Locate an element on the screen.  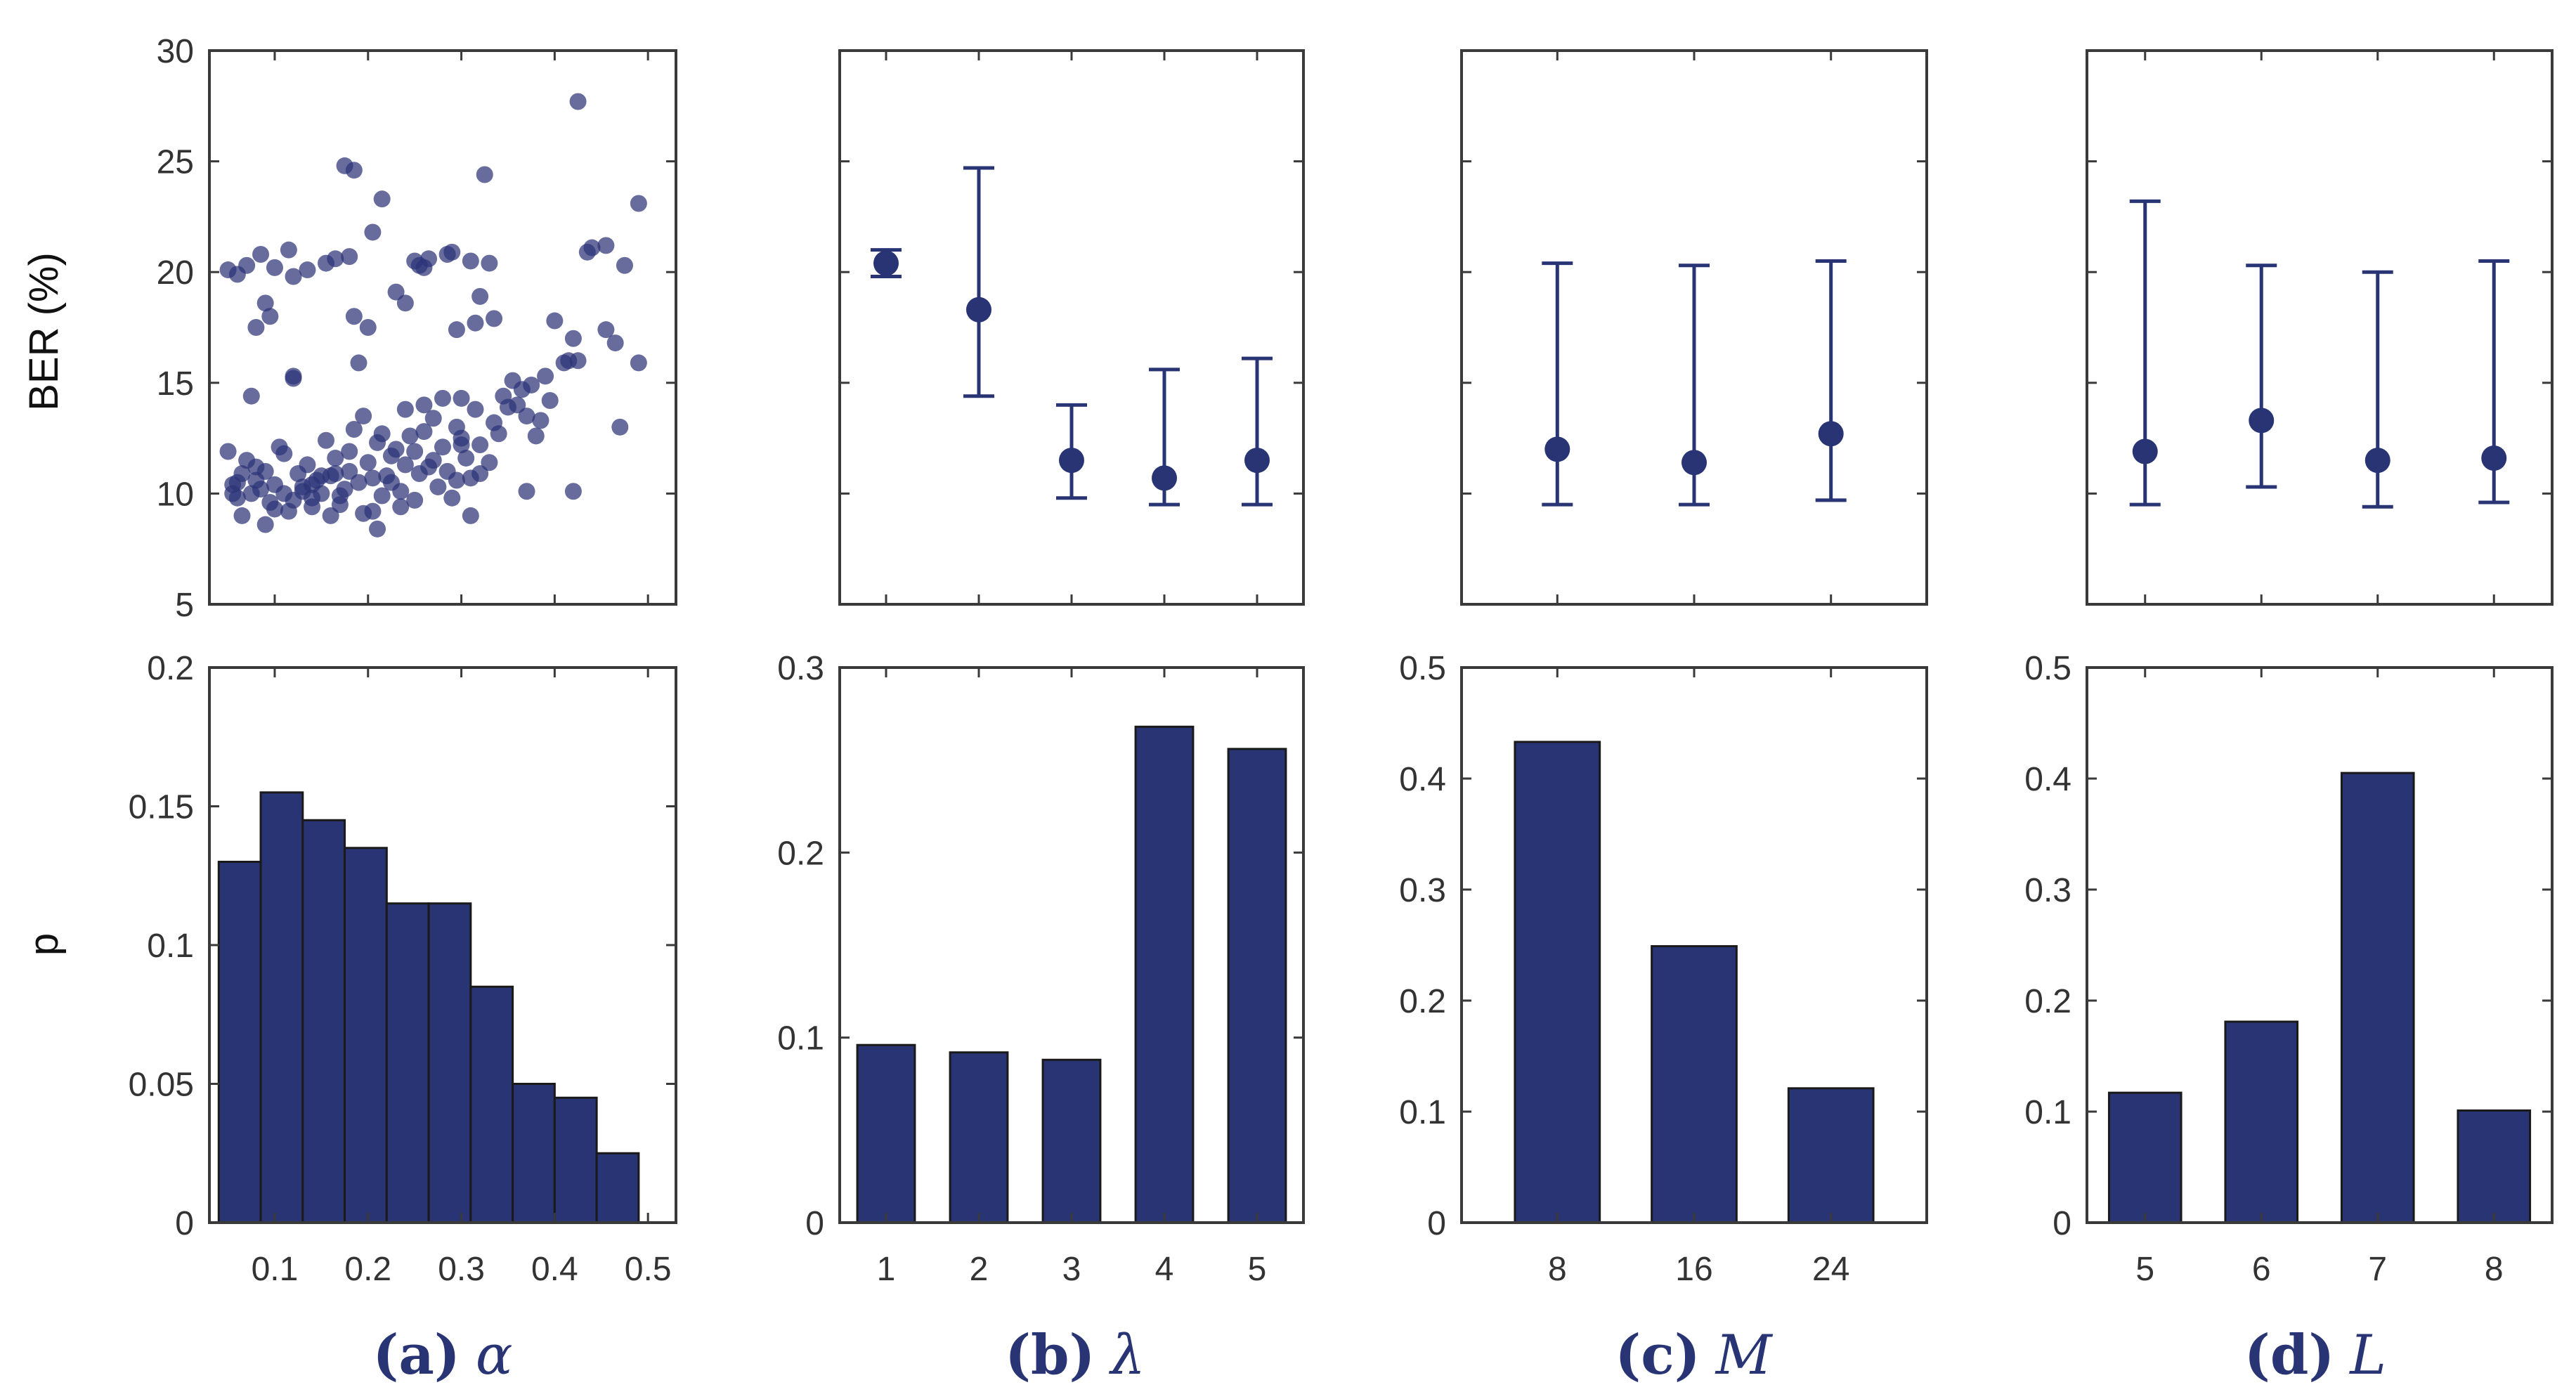
panel-a-xtick-label: 0.1 is located at coordinates (275, 1270).